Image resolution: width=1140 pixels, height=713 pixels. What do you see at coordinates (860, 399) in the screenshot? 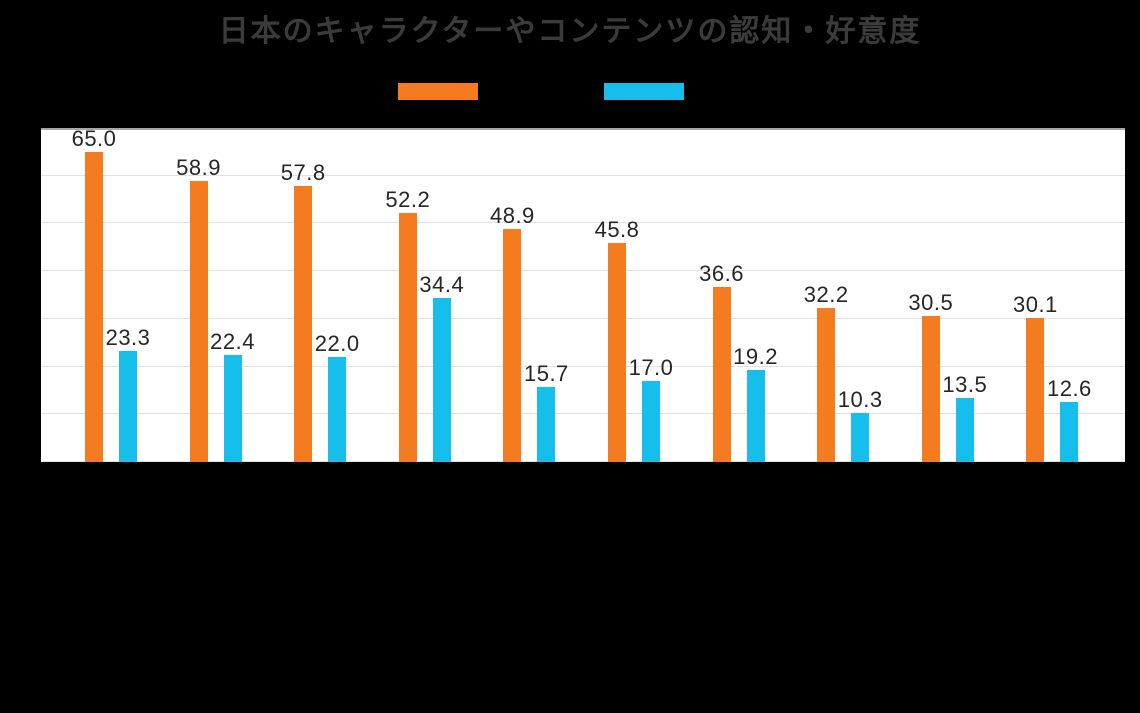
I see `bar-value-label: 10.3` at bounding box center [860, 399].